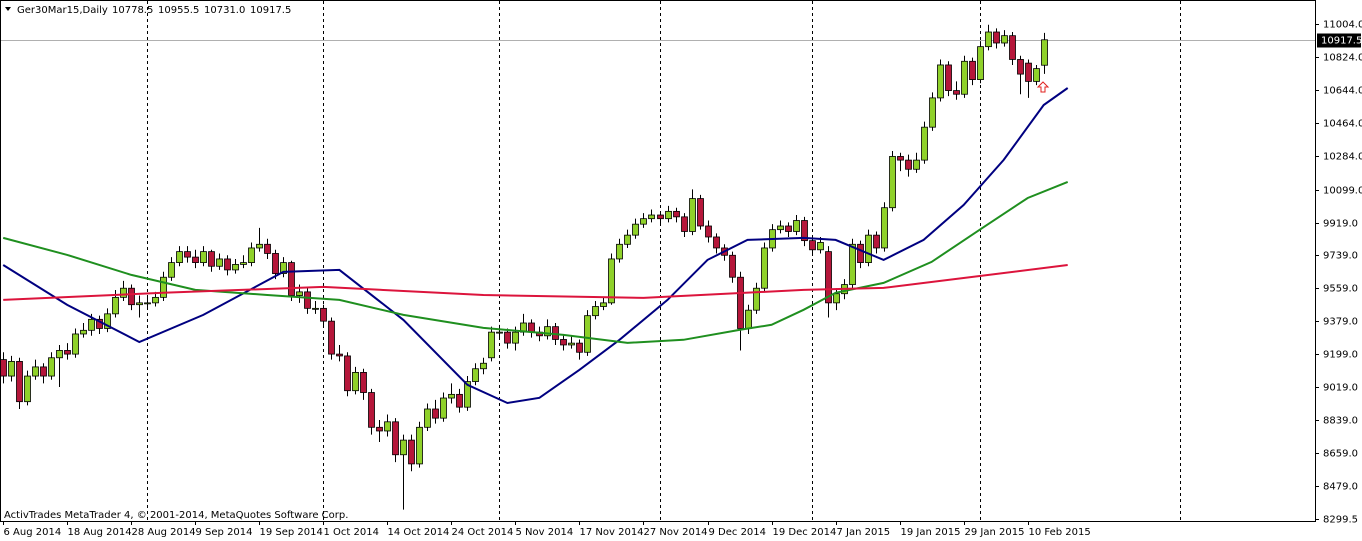 This screenshot has width=1362, height=541. Describe the element at coordinates (164, 532) in the screenshot. I see `x-tick-label: 28 Aug 2014` at that location.